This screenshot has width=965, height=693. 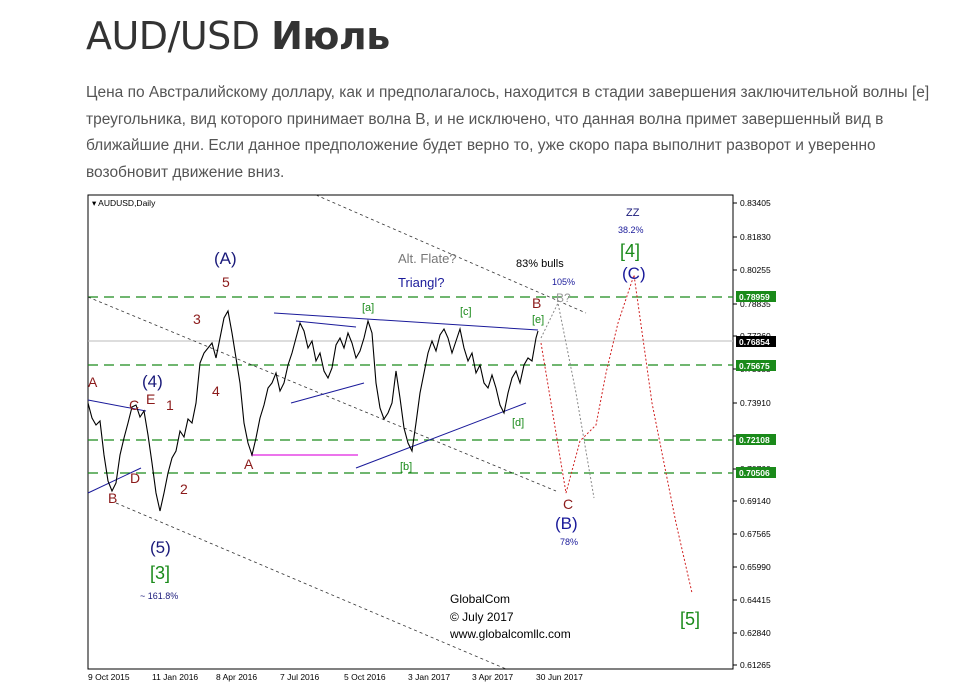 What do you see at coordinates (368, 308) in the screenshot?
I see `wave-label: [a]` at bounding box center [368, 308].